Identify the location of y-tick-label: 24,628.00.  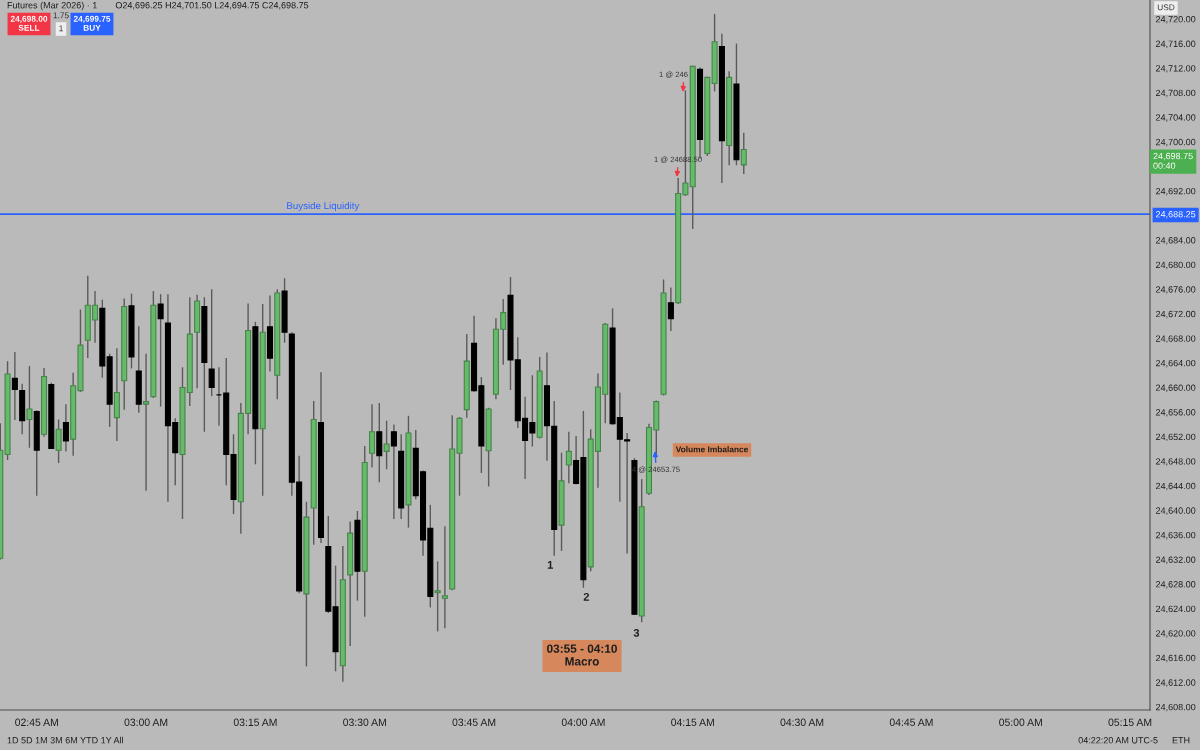
(1176, 585).